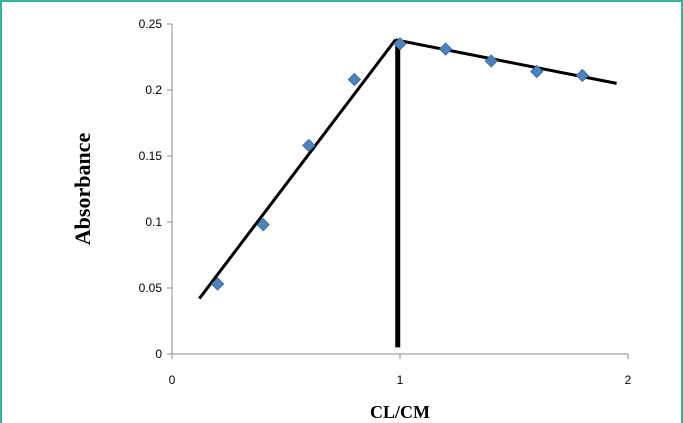  Describe the element at coordinates (628, 380) in the screenshot. I see `x-tick-label: 2` at that location.